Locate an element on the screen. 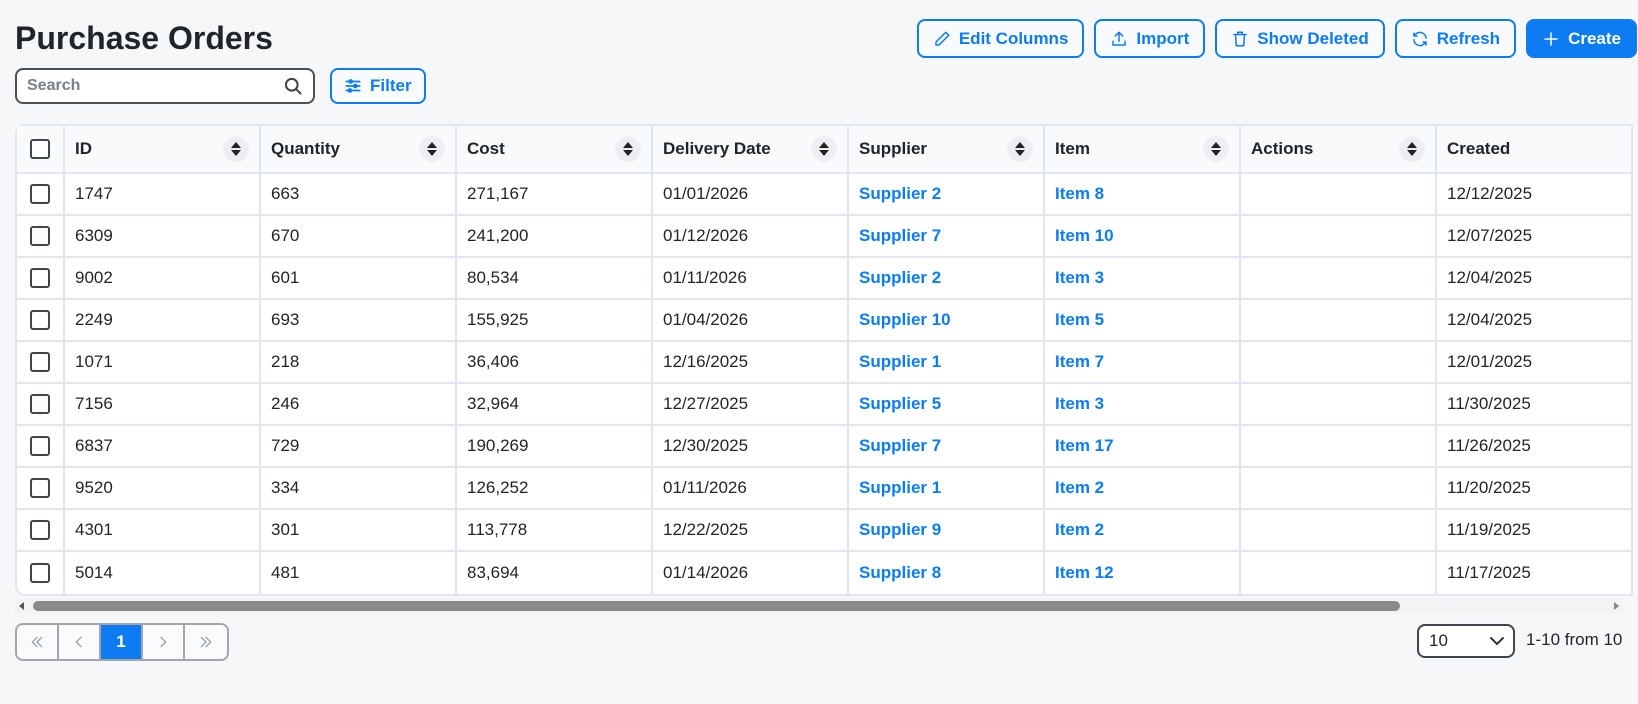 Image resolution: width=1638 pixels, height=704 pixels. next-page-button is located at coordinates (164, 642).